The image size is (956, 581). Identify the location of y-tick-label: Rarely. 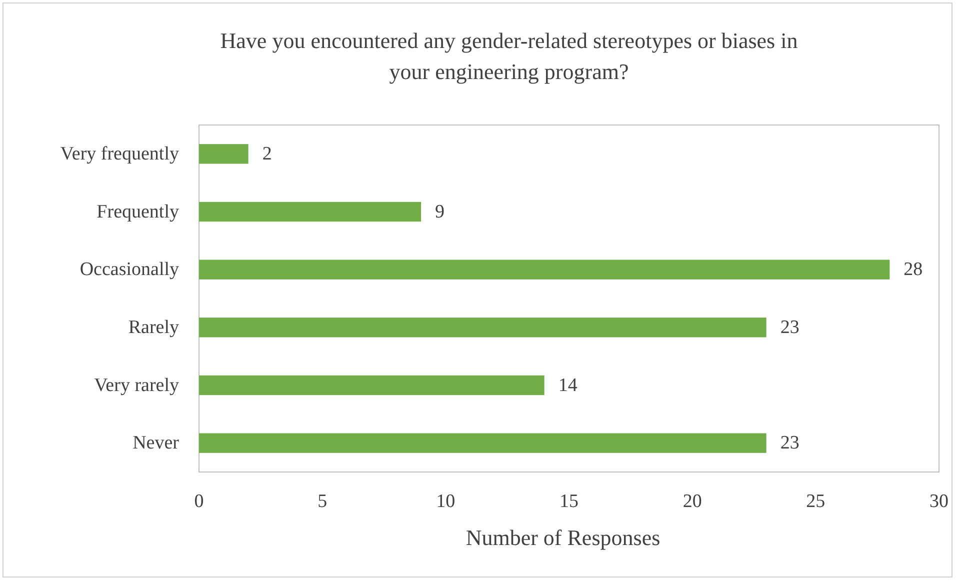
(154, 327).